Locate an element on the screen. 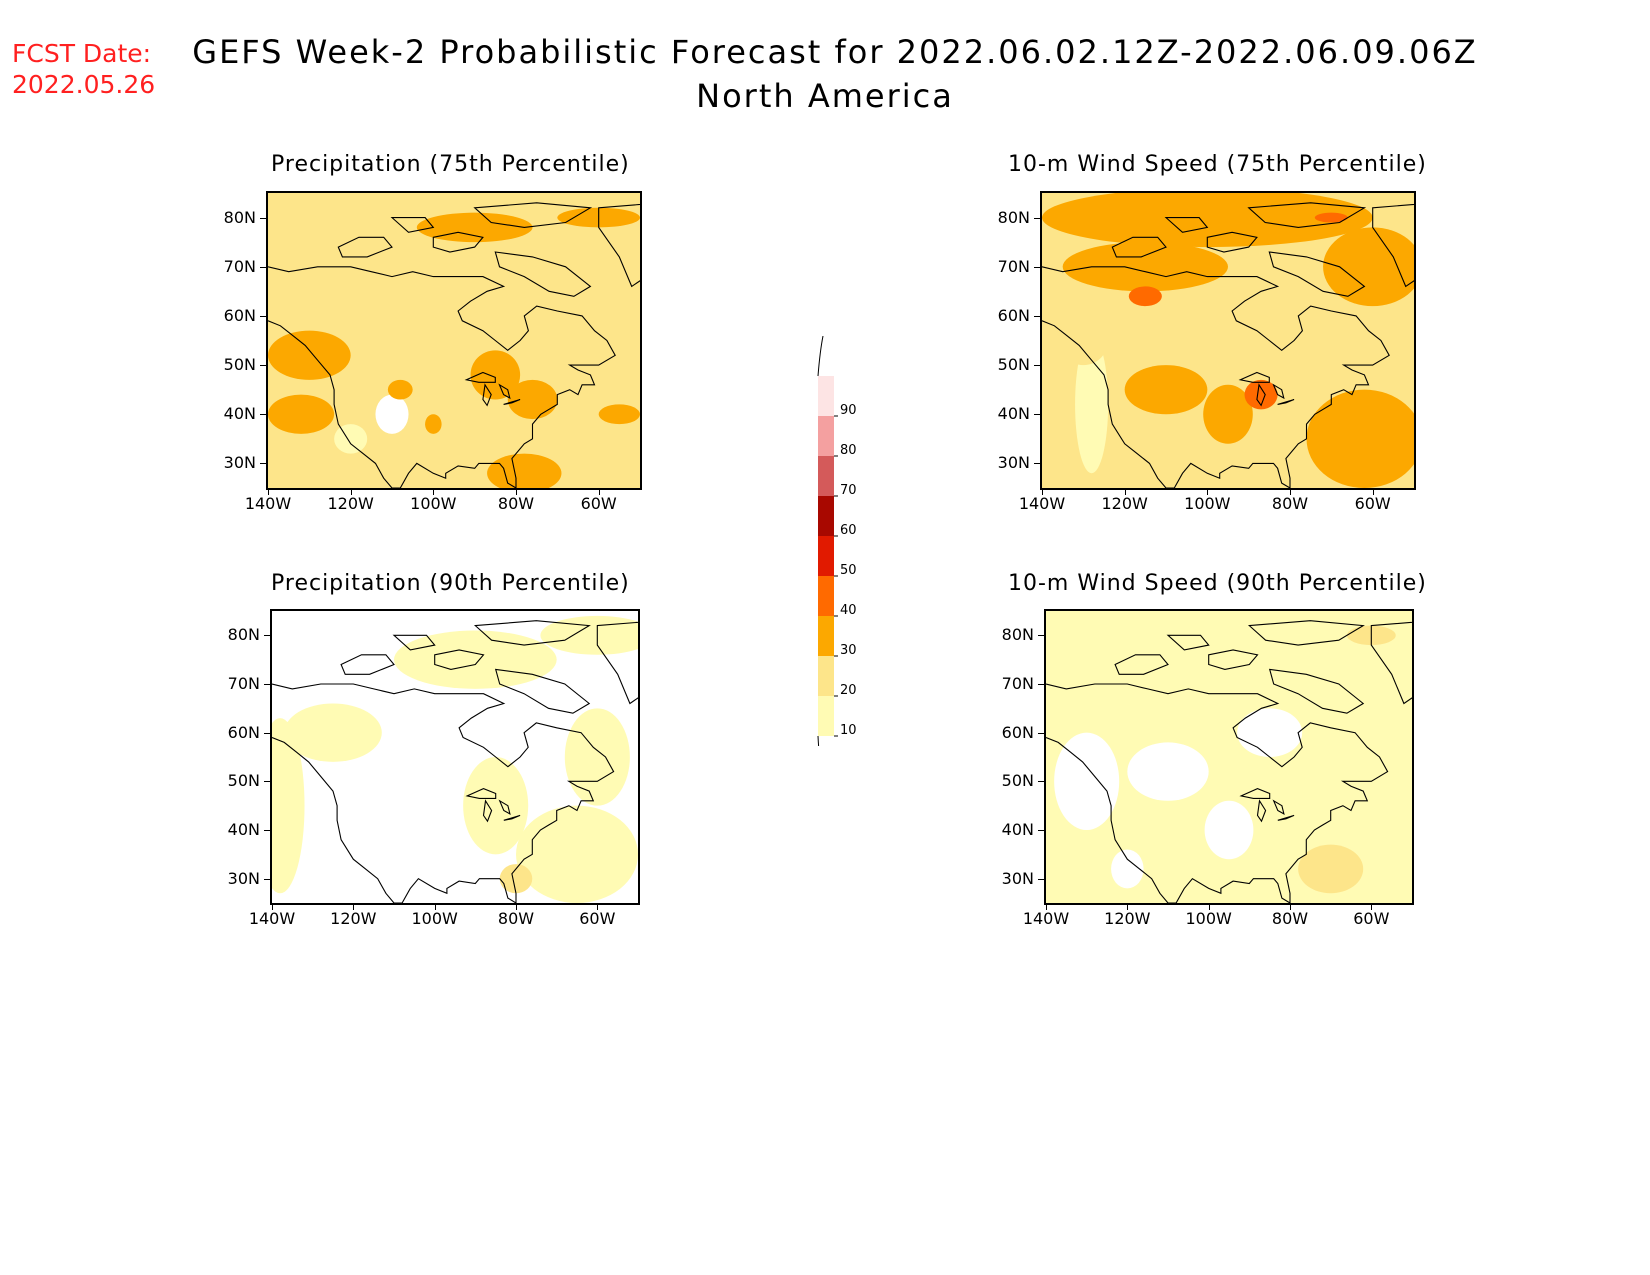  colorbar-level-label: 90 is located at coordinates (848, 410).